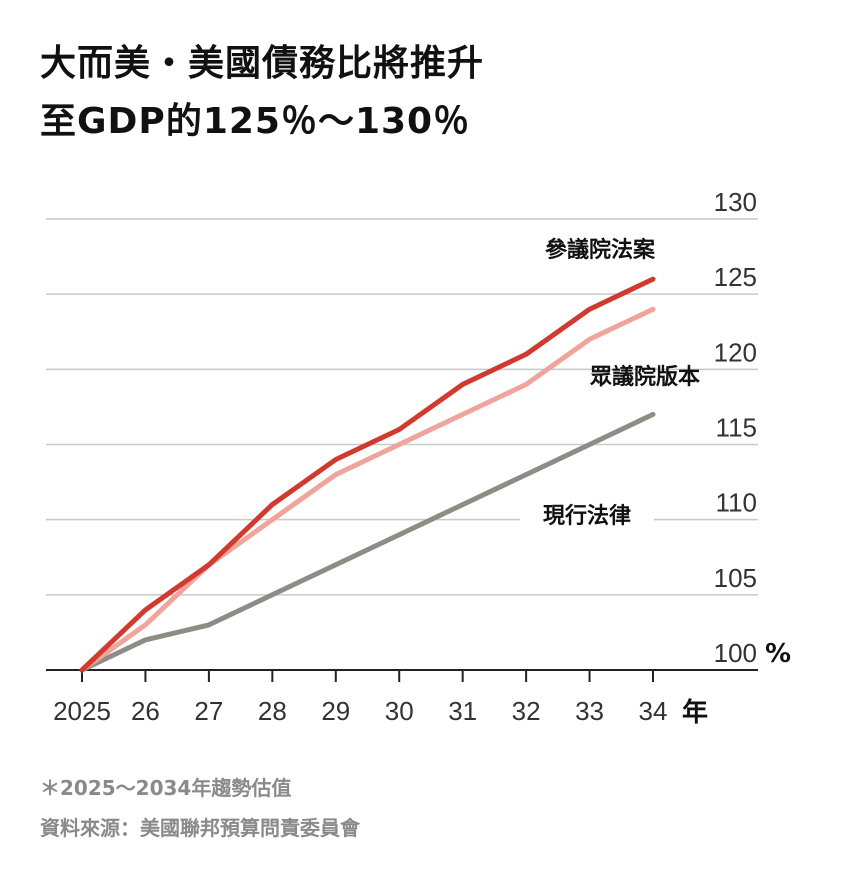 The height and width of the screenshot is (880, 858). What do you see at coordinates (200, 828) in the screenshot?
I see `source-note: 資料來源：美國聯邦預算問責委員會` at bounding box center [200, 828].